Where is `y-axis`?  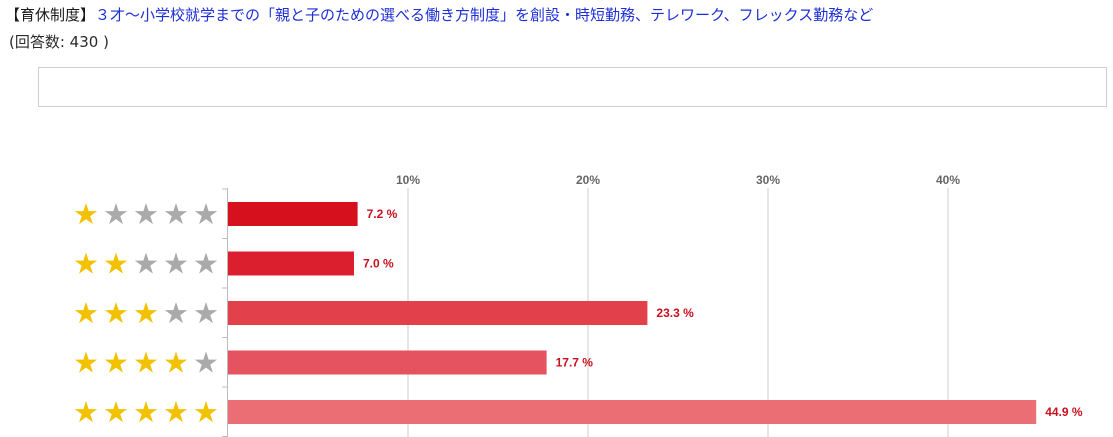 y-axis is located at coordinates (225, 312).